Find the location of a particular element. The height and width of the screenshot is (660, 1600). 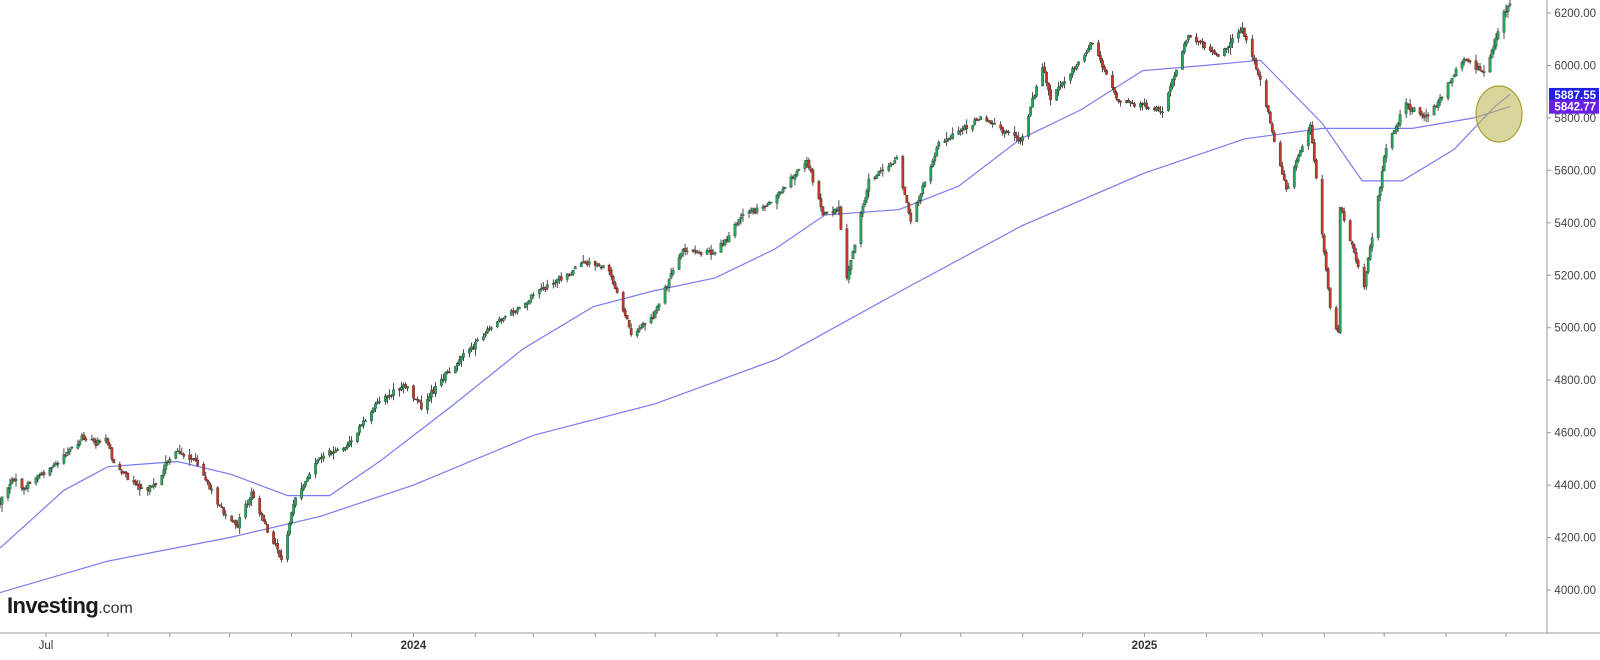

ma200-price-tag: 5842.77 is located at coordinates (1574, 106).